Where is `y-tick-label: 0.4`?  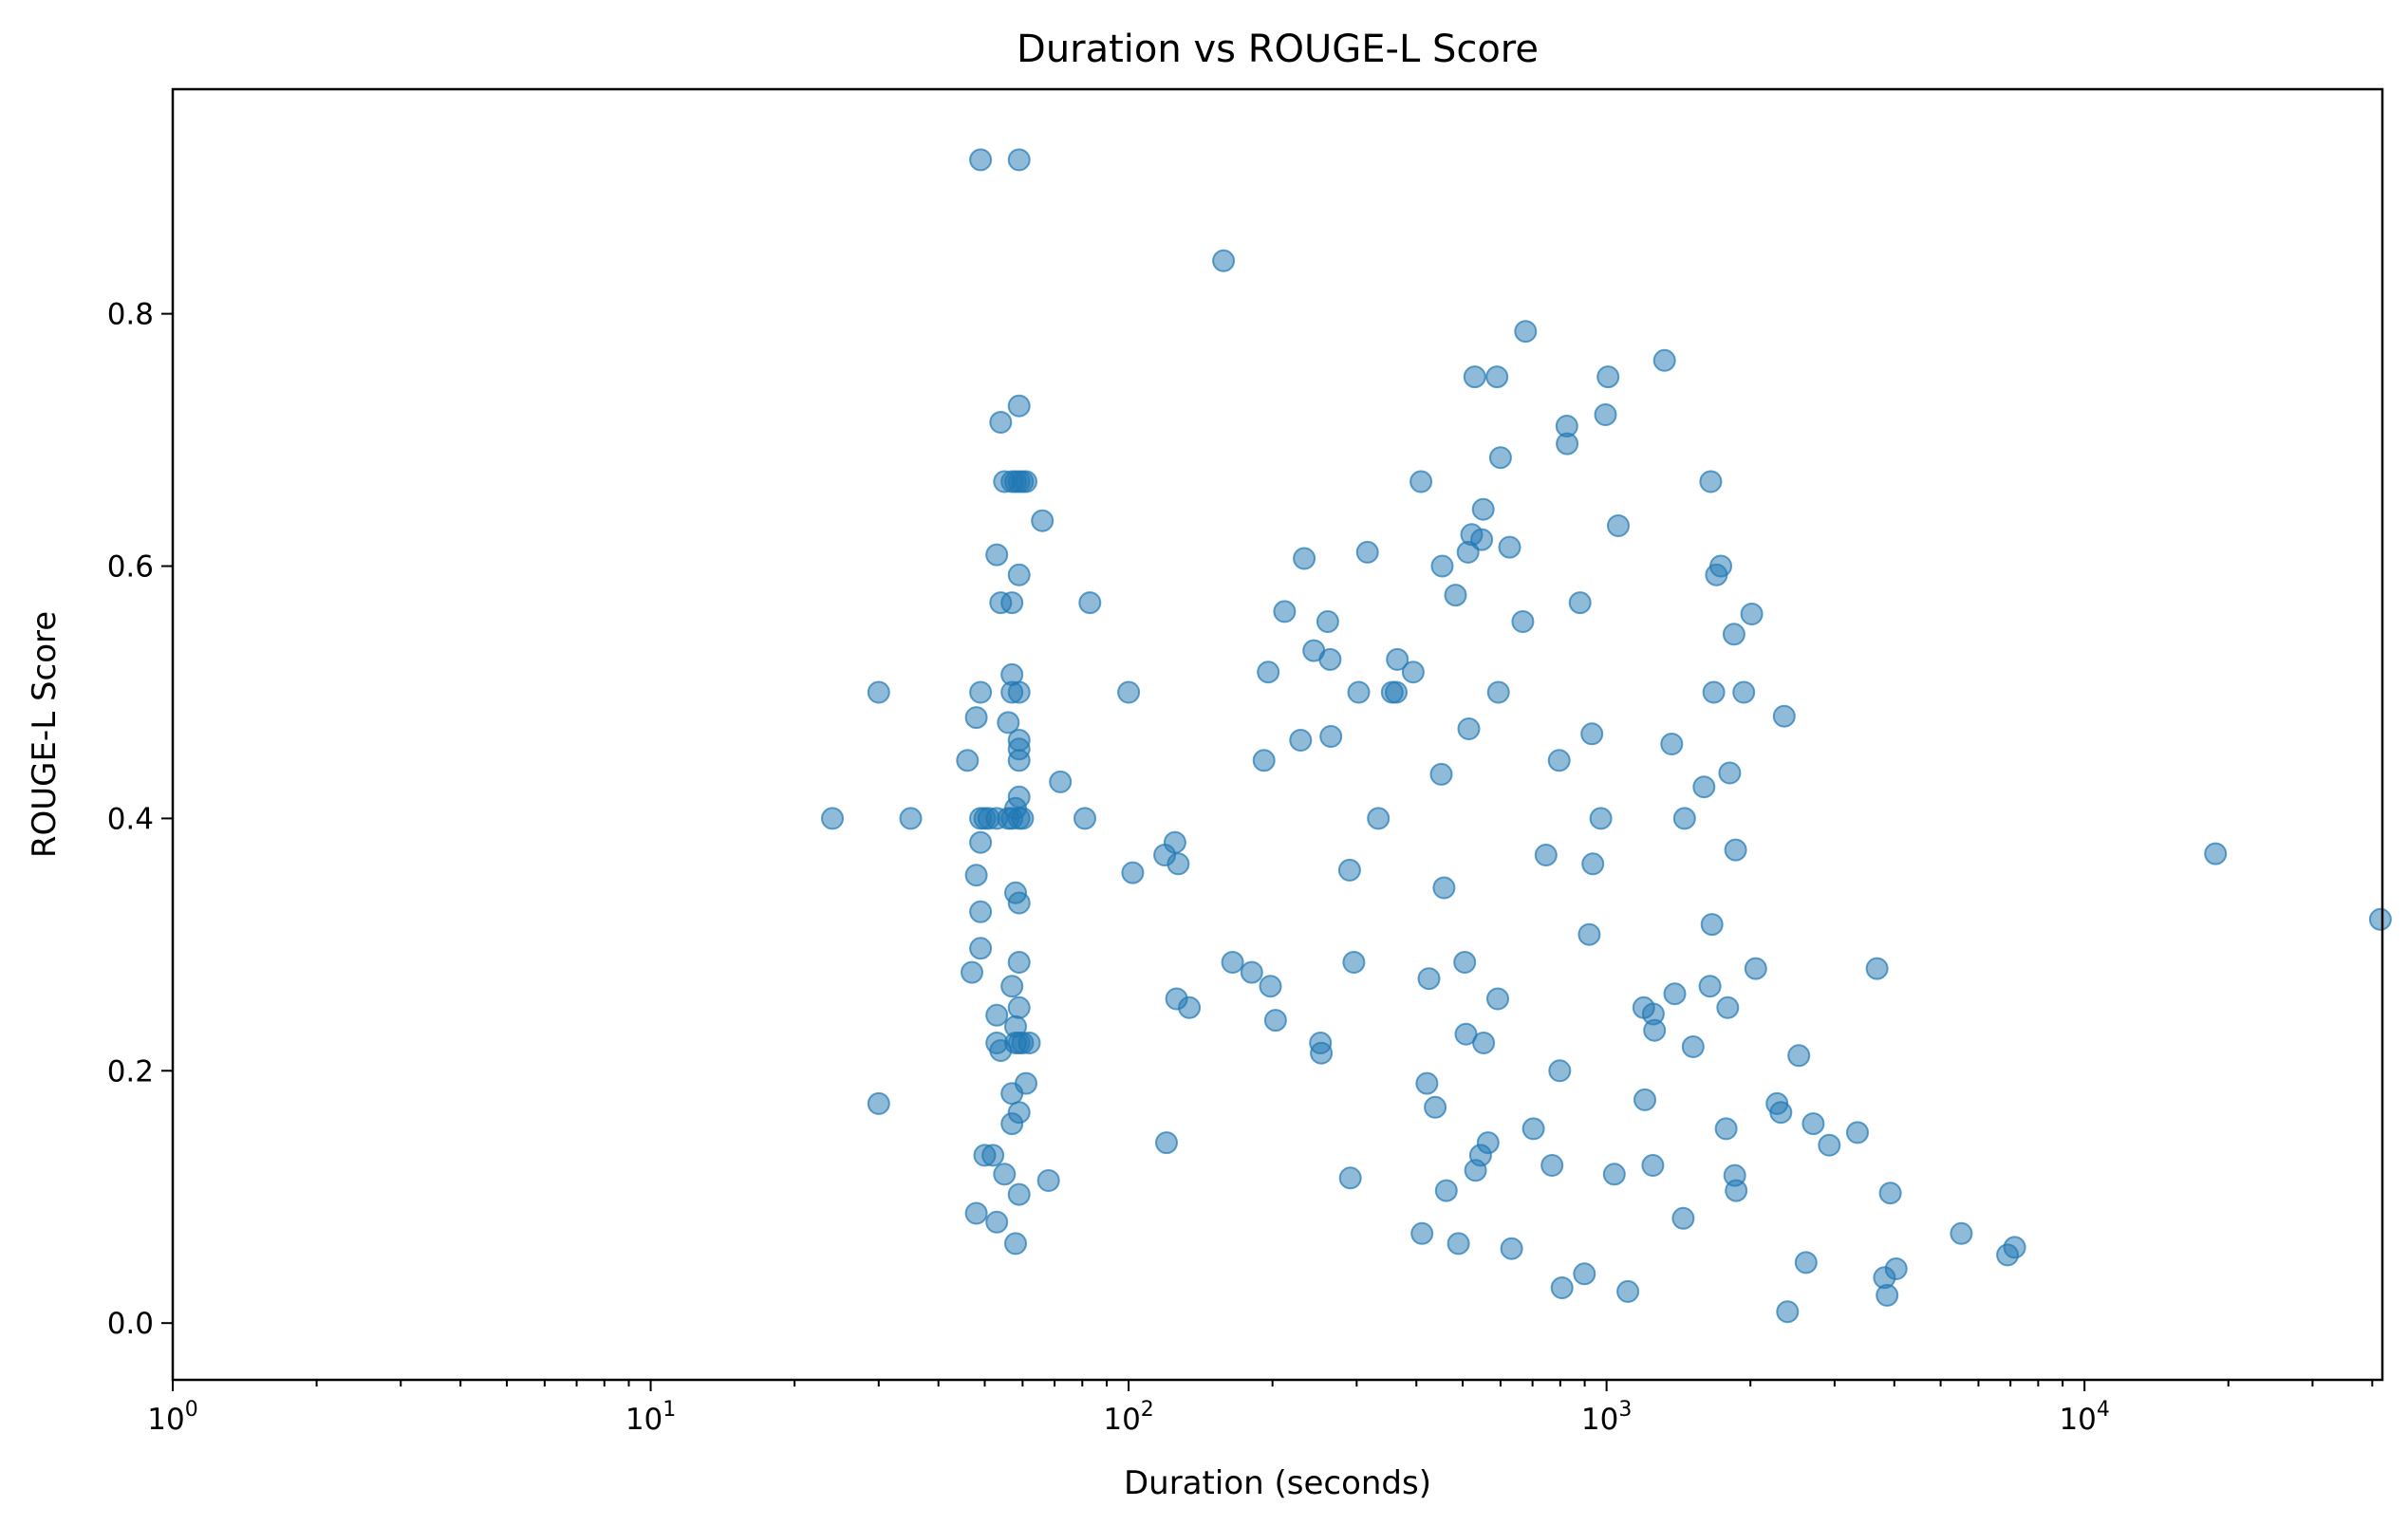
y-tick-label: 0.4 is located at coordinates (131, 819).